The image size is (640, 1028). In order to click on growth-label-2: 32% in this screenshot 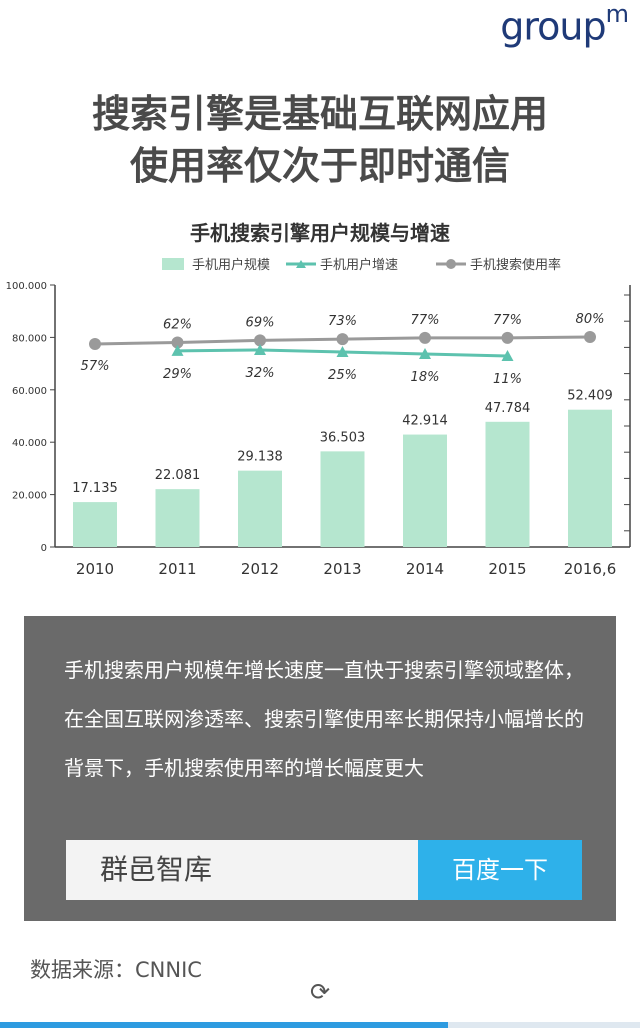, I will do `click(260, 373)`.